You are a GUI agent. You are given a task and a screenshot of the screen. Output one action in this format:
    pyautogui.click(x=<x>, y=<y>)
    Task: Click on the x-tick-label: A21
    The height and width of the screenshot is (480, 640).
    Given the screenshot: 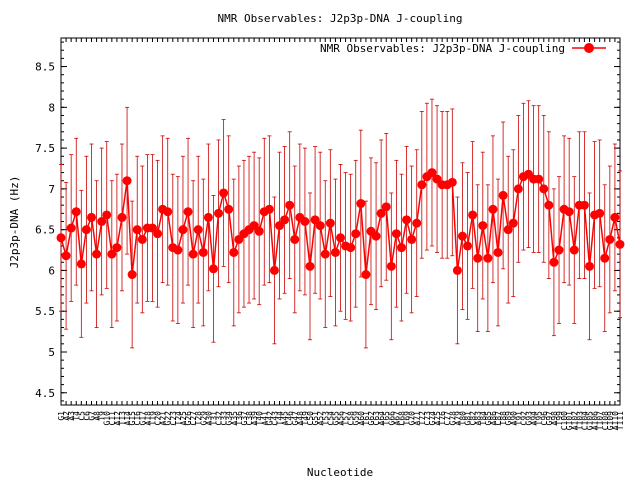 What is the action you would take?
    pyautogui.click(x=163, y=418)
    